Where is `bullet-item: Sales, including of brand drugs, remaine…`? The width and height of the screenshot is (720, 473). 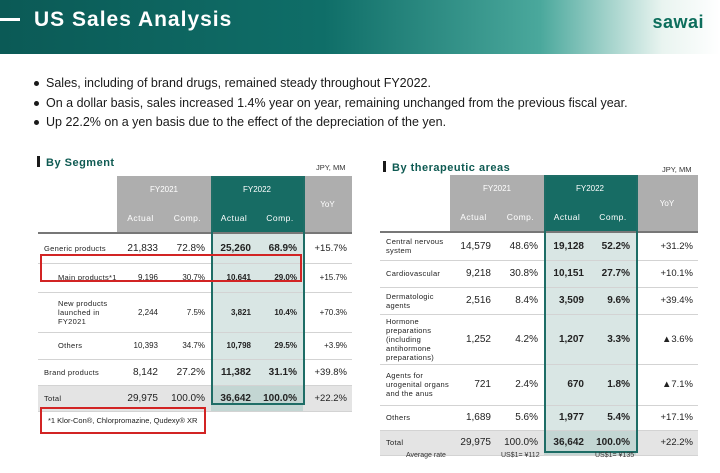
bullet-item: Sales, including of brand drugs, remaine… is located at coordinates (369, 84).